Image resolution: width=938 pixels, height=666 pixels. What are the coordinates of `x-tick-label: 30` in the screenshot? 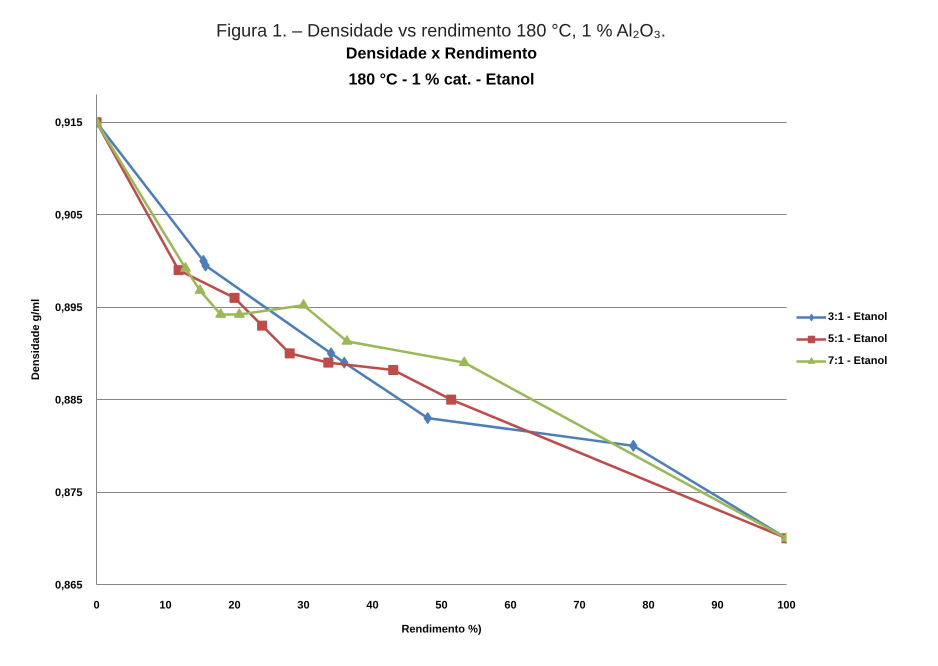 It's located at (303, 606).